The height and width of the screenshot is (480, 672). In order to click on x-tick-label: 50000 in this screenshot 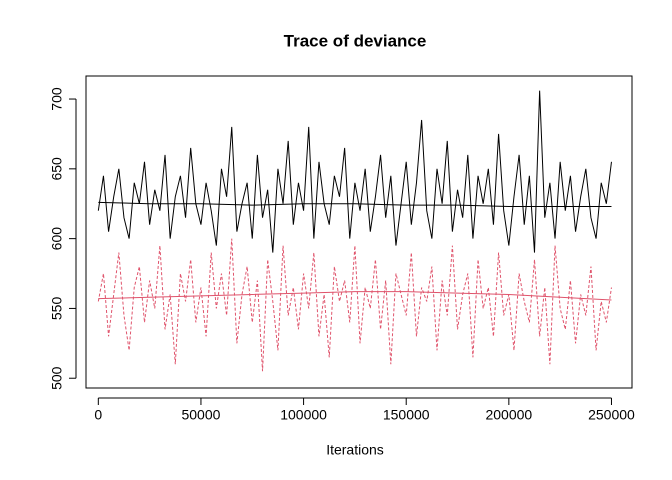, I will do `click(200, 415)`.